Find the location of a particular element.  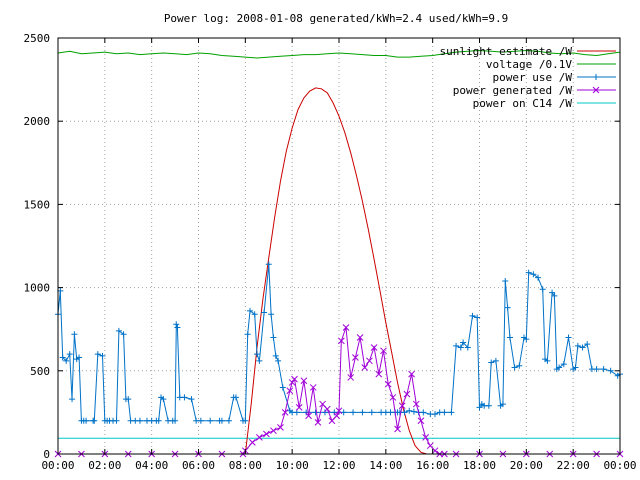

x-tick-label: 20:00 is located at coordinates (526, 465).